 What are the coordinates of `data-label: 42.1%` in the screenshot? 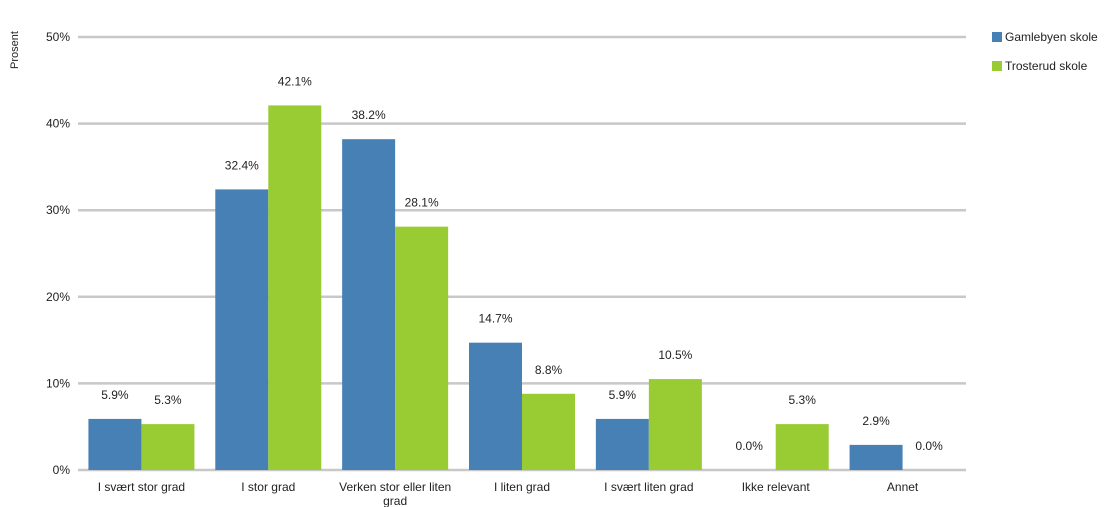 It's located at (295, 81).